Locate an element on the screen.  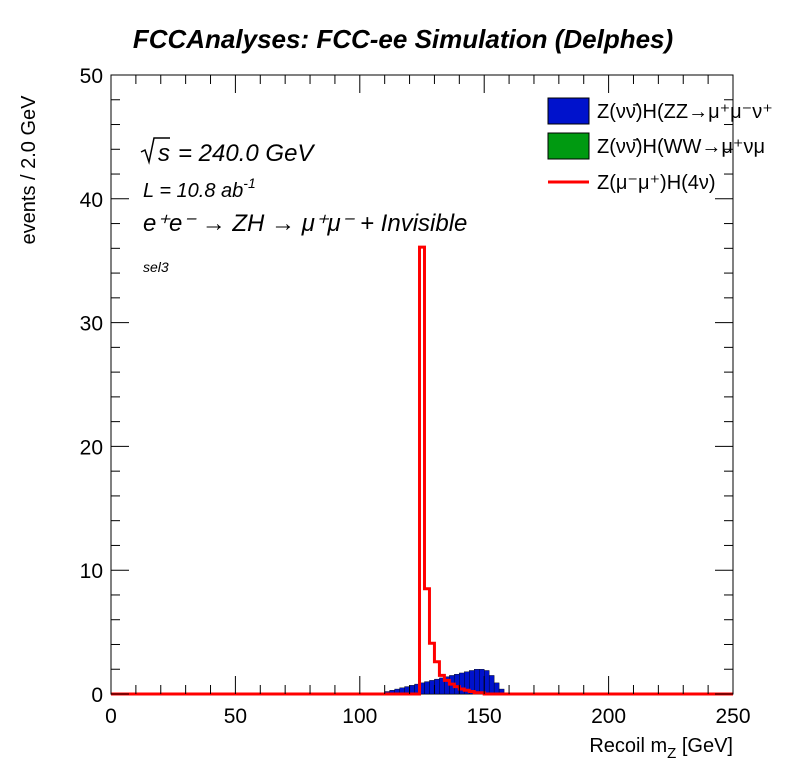
legend-label-zz: Z(νν̄)H(ZZ→μ⁺μ⁻ν⁺ is located at coordinates (685, 112).